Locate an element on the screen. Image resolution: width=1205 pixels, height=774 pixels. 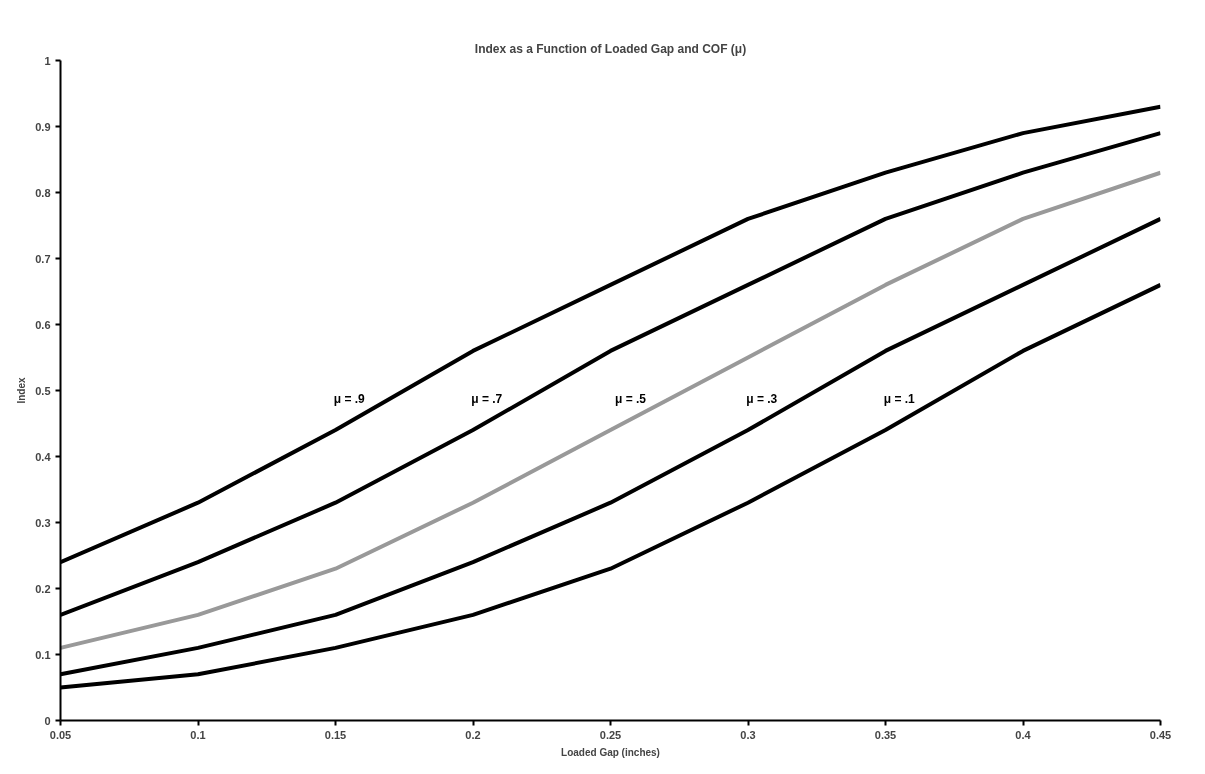
x-tick-label: 0.05 is located at coordinates (60, 734).